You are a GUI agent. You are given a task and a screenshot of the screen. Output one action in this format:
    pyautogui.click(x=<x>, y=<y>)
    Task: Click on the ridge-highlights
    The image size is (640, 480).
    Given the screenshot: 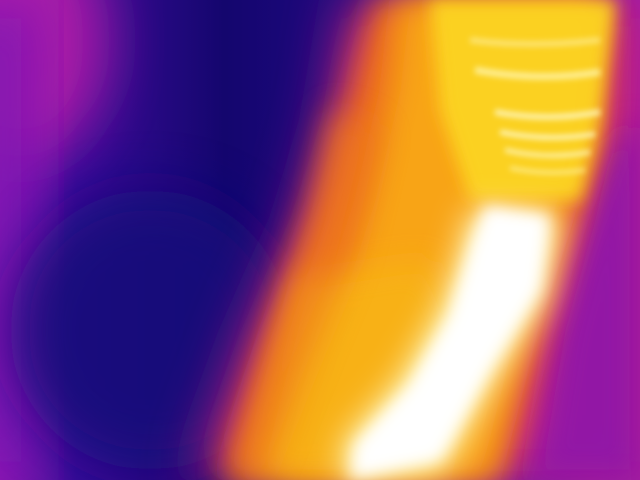 What is the action you would take?
    pyautogui.click(x=535, y=106)
    